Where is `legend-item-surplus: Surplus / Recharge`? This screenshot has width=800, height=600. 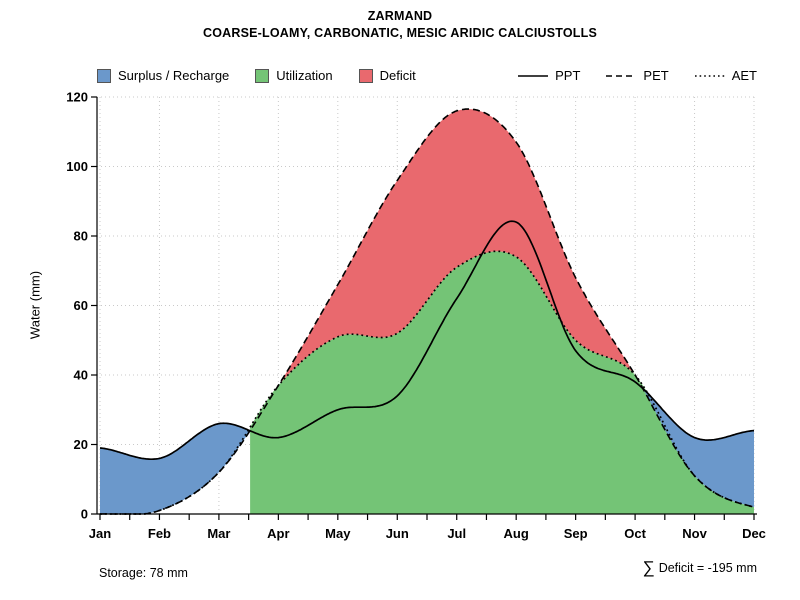 legend-item-surplus: Surplus / Recharge is located at coordinates (163, 75).